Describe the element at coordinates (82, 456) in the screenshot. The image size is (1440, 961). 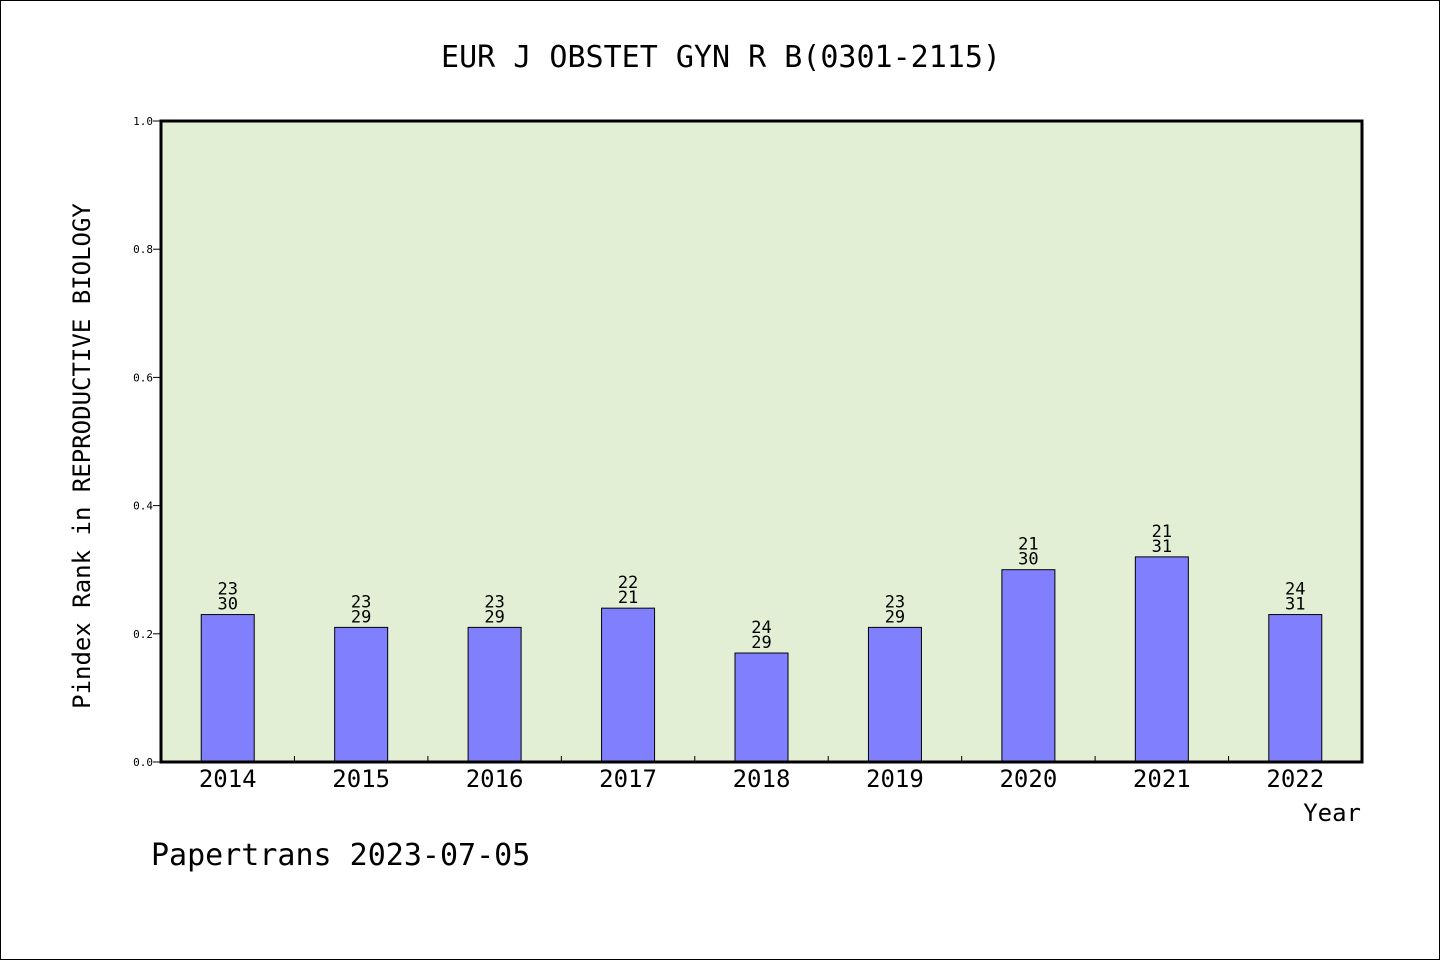
I see `y-axis-title: Pindex Rank in REPRODUCTIVE BIOLOGY` at that location.